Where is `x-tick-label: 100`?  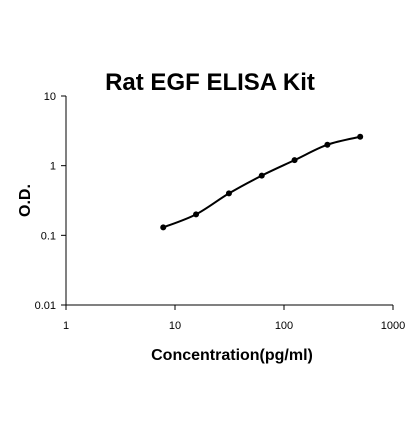 x-tick-label: 100 is located at coordinates (284, 326).